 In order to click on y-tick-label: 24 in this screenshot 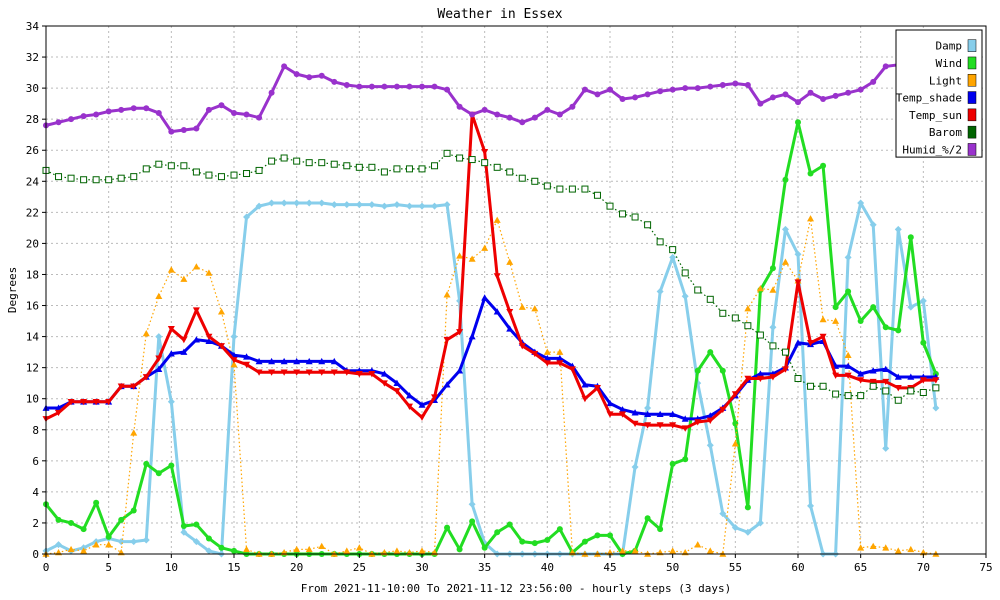, I will do `click(33, 181)`.